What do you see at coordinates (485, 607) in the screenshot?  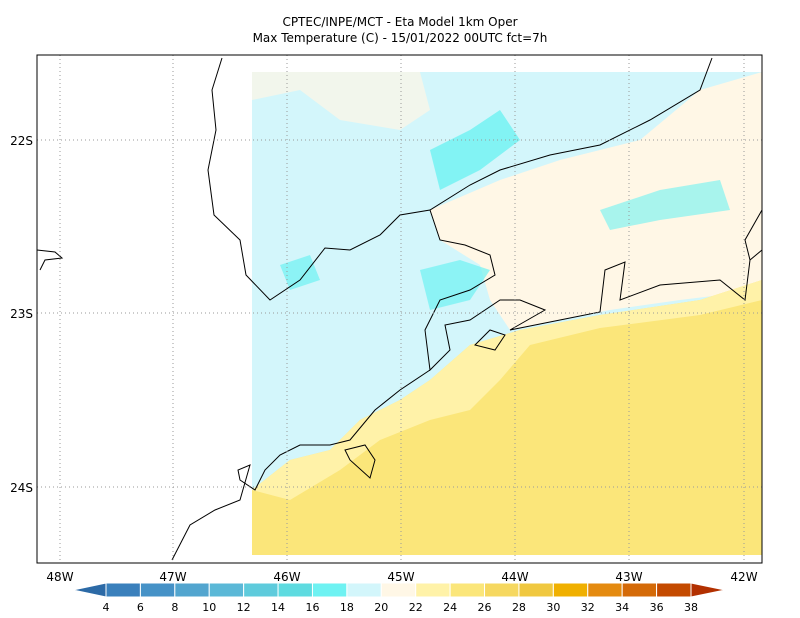 I see `colorbar-label: 26` at bounding box center [485, 607].